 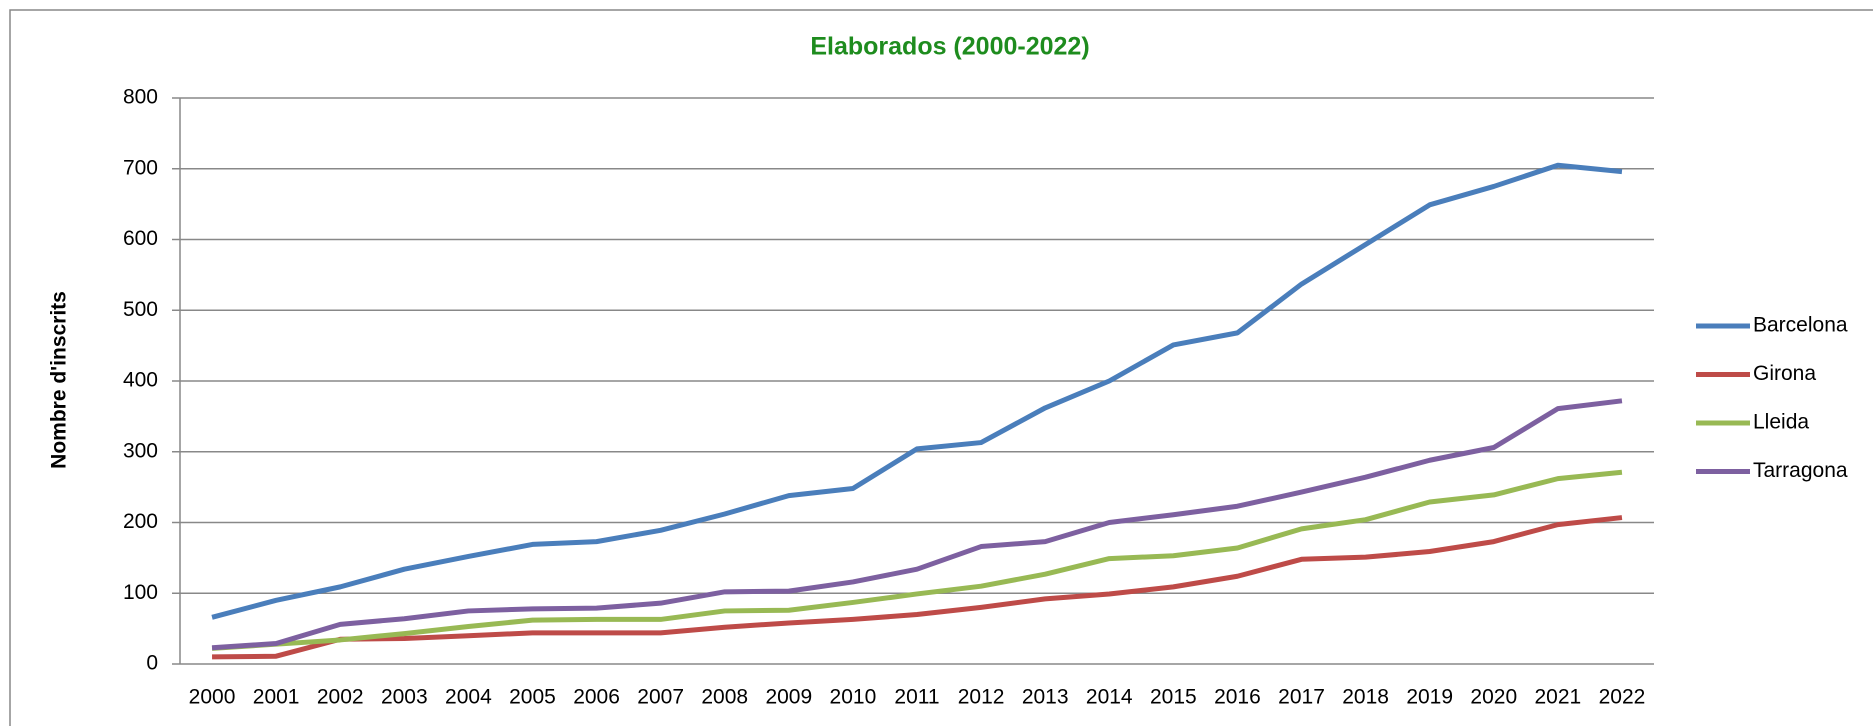 I want to click on y-tick-label: 500, so click(x=140, y=309).